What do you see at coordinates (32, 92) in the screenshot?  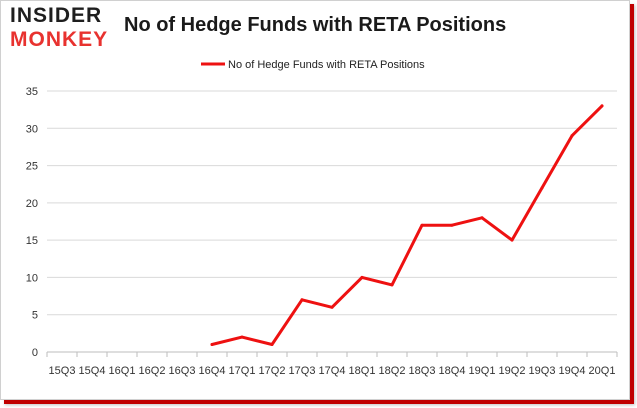 I see `y-tick-label: 35` at bounding box center [32, 92].